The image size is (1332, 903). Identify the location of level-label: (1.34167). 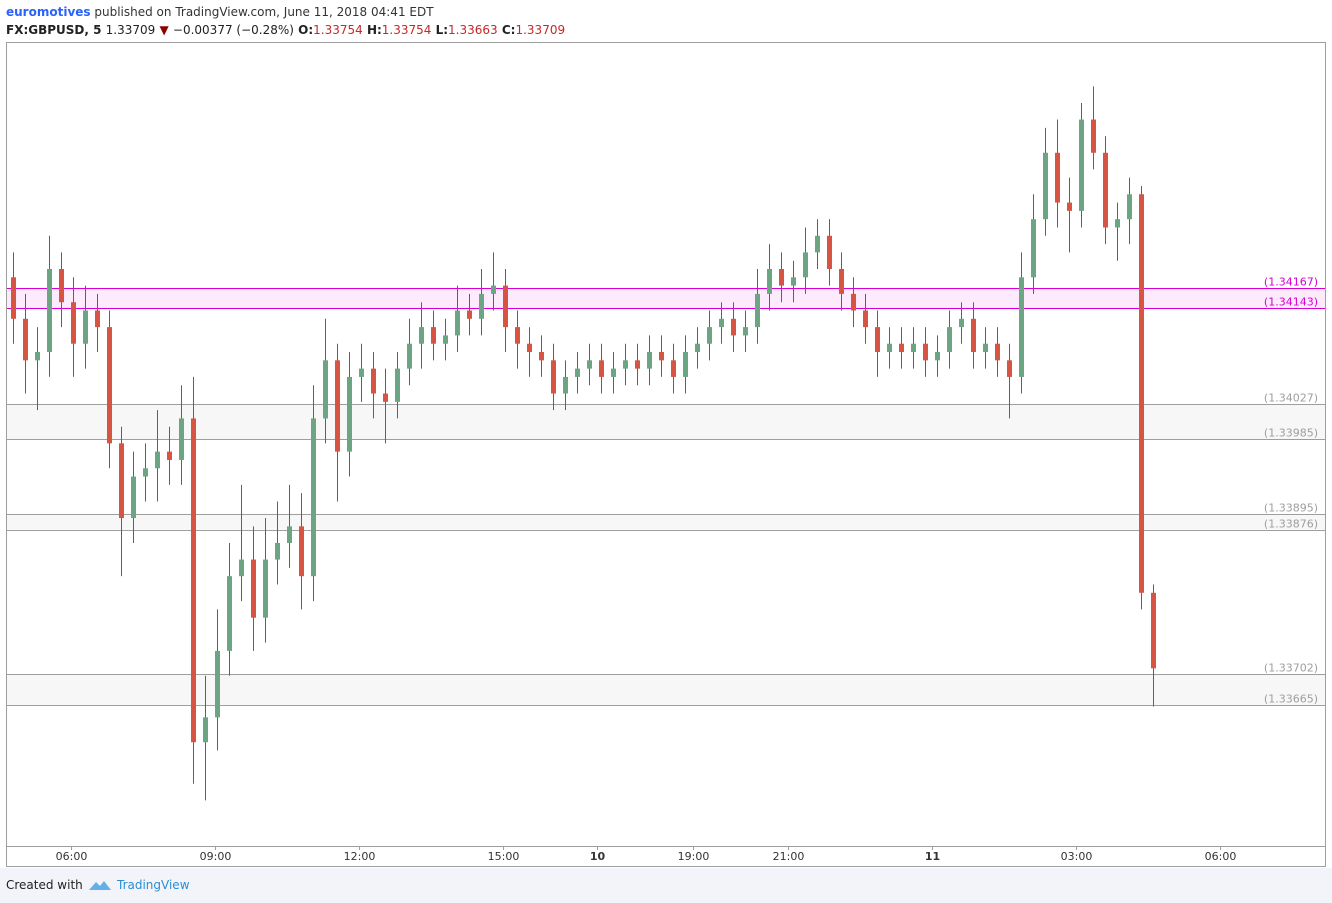
(1291, 282).